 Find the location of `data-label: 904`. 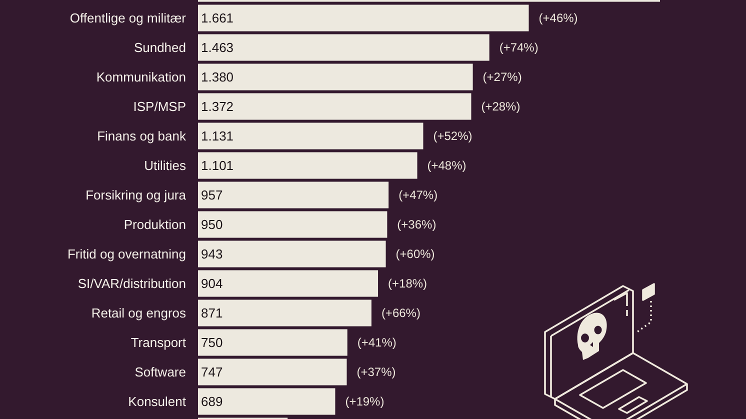

data-label: 904 is located at coordinates (212, 284).